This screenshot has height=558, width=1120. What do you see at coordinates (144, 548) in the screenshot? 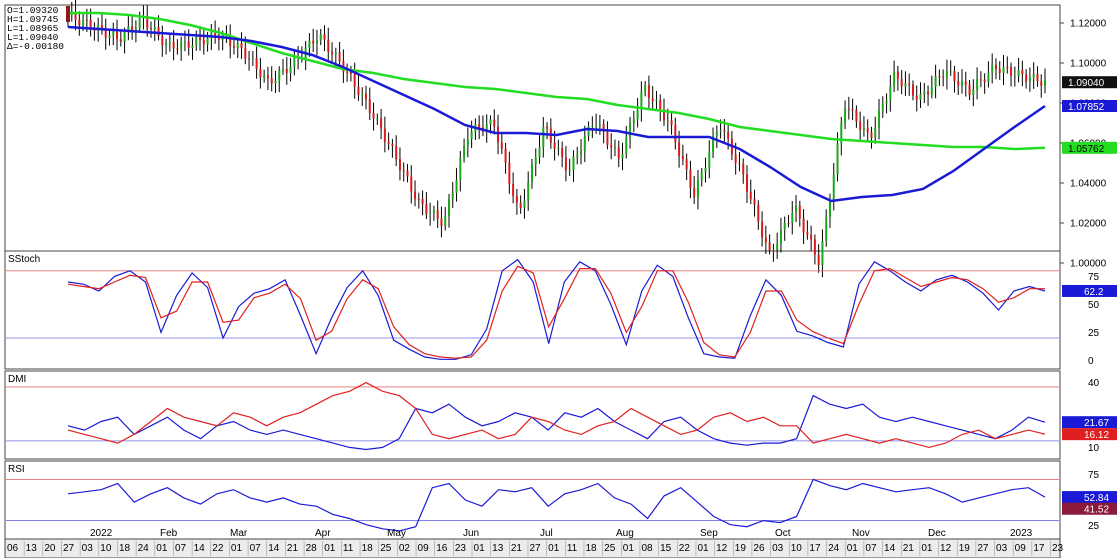
I see `x-day-label: 24` at bounding box center [144, 548].